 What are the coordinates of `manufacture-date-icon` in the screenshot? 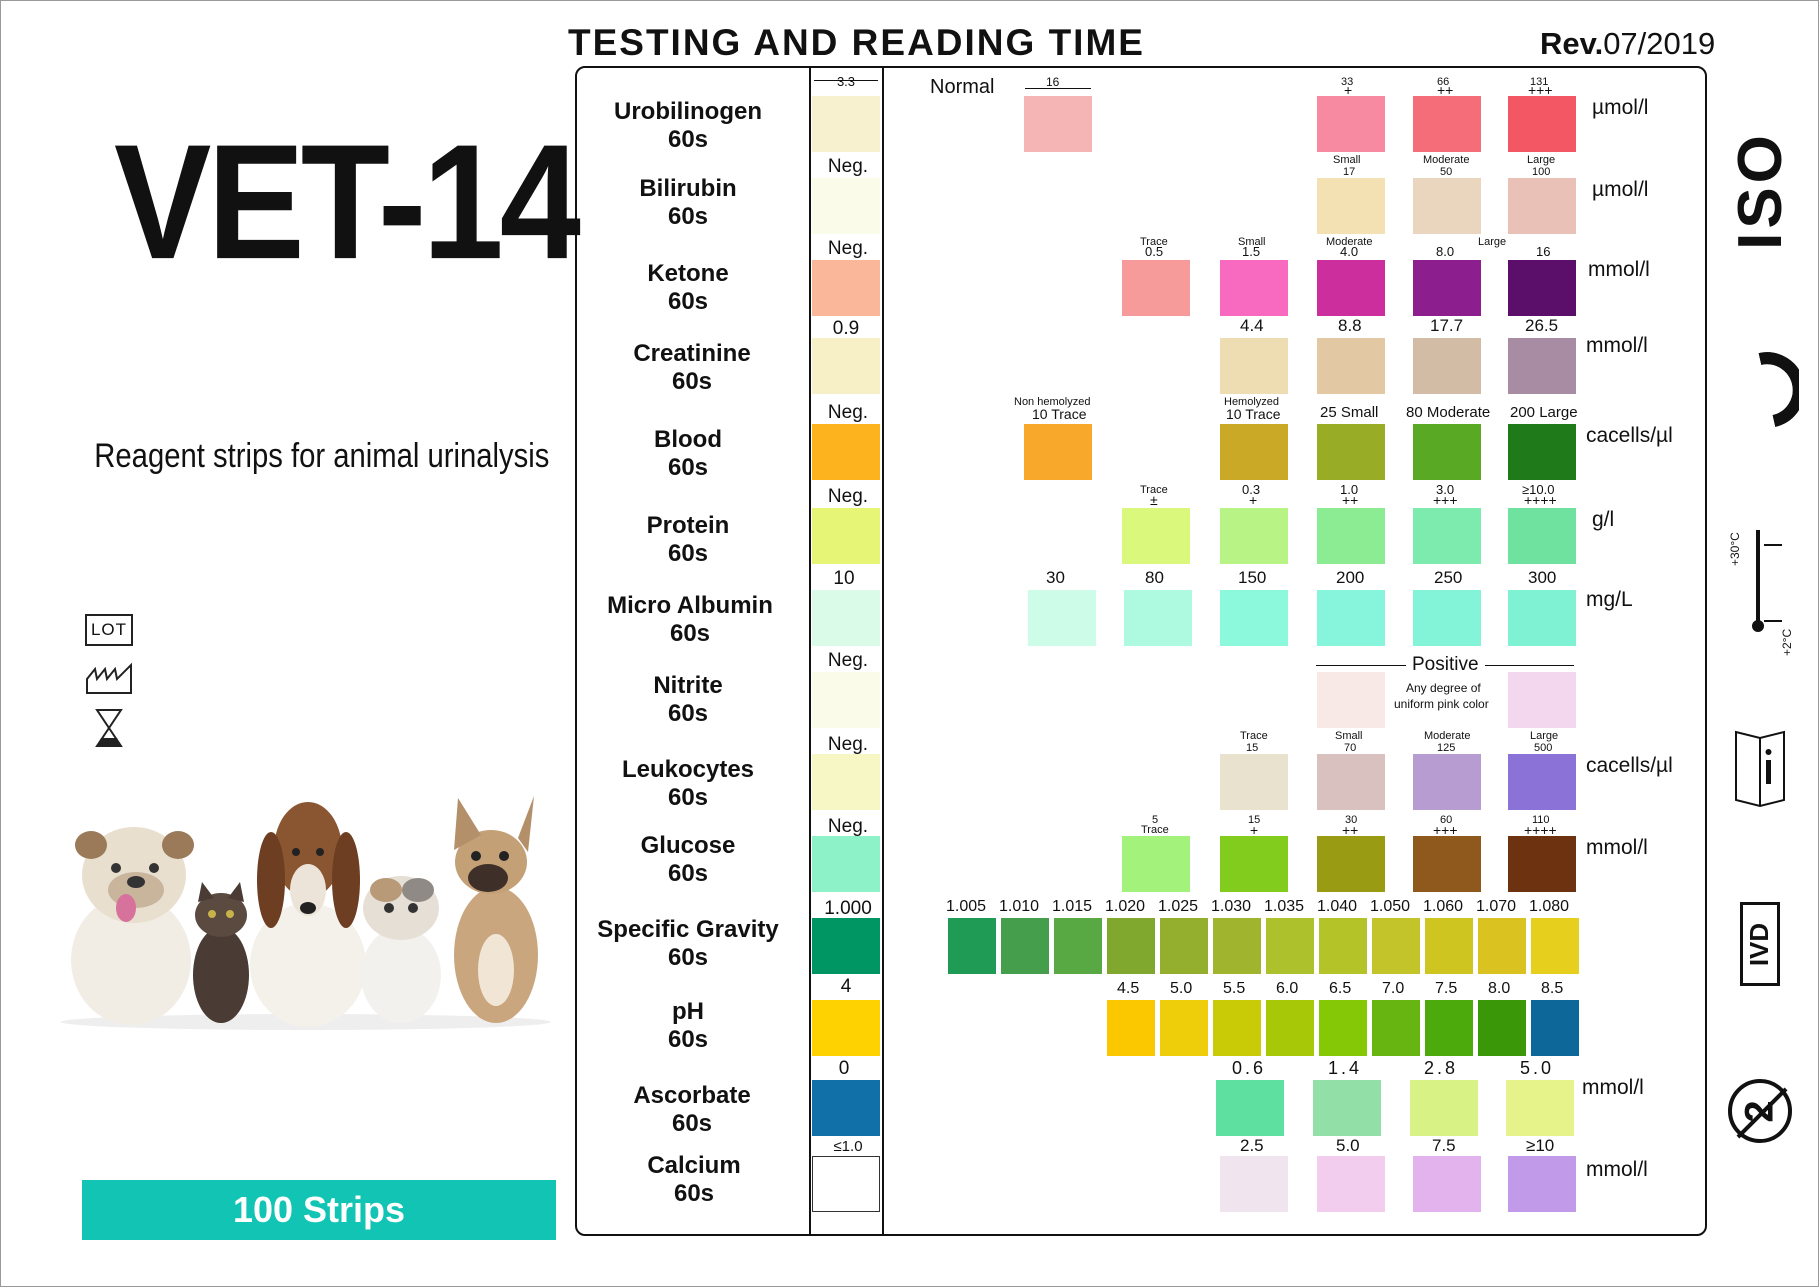 It's located at (109, 678).